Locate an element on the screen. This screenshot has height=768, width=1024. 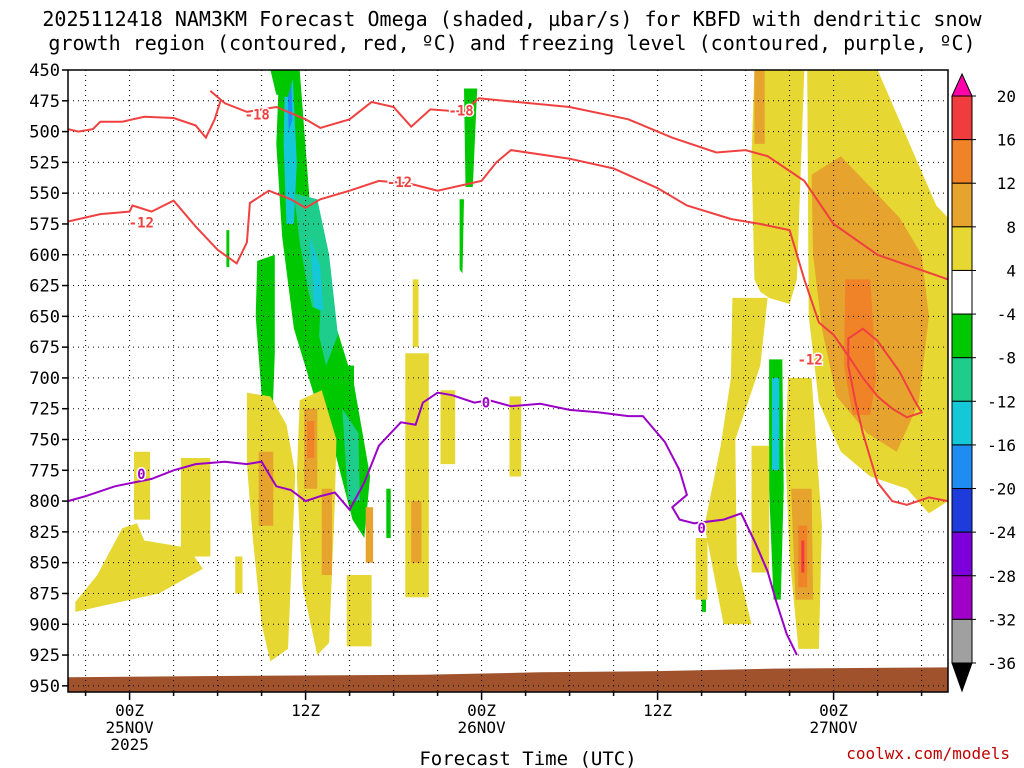
y-tick-label: 625 is located at coordinates (44, 287).